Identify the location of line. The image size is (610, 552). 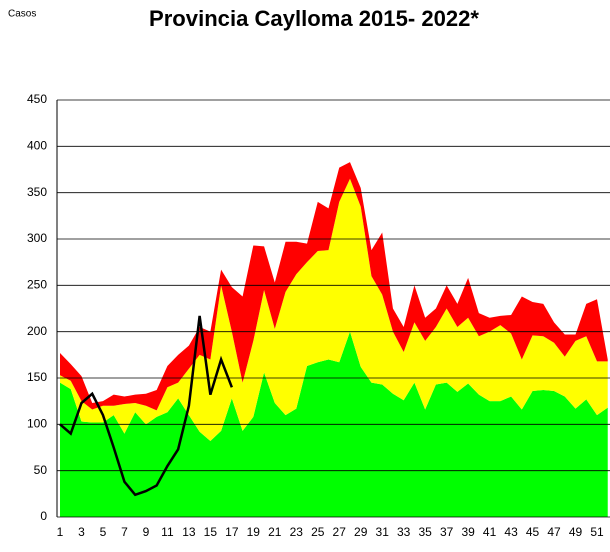
(146, 406).